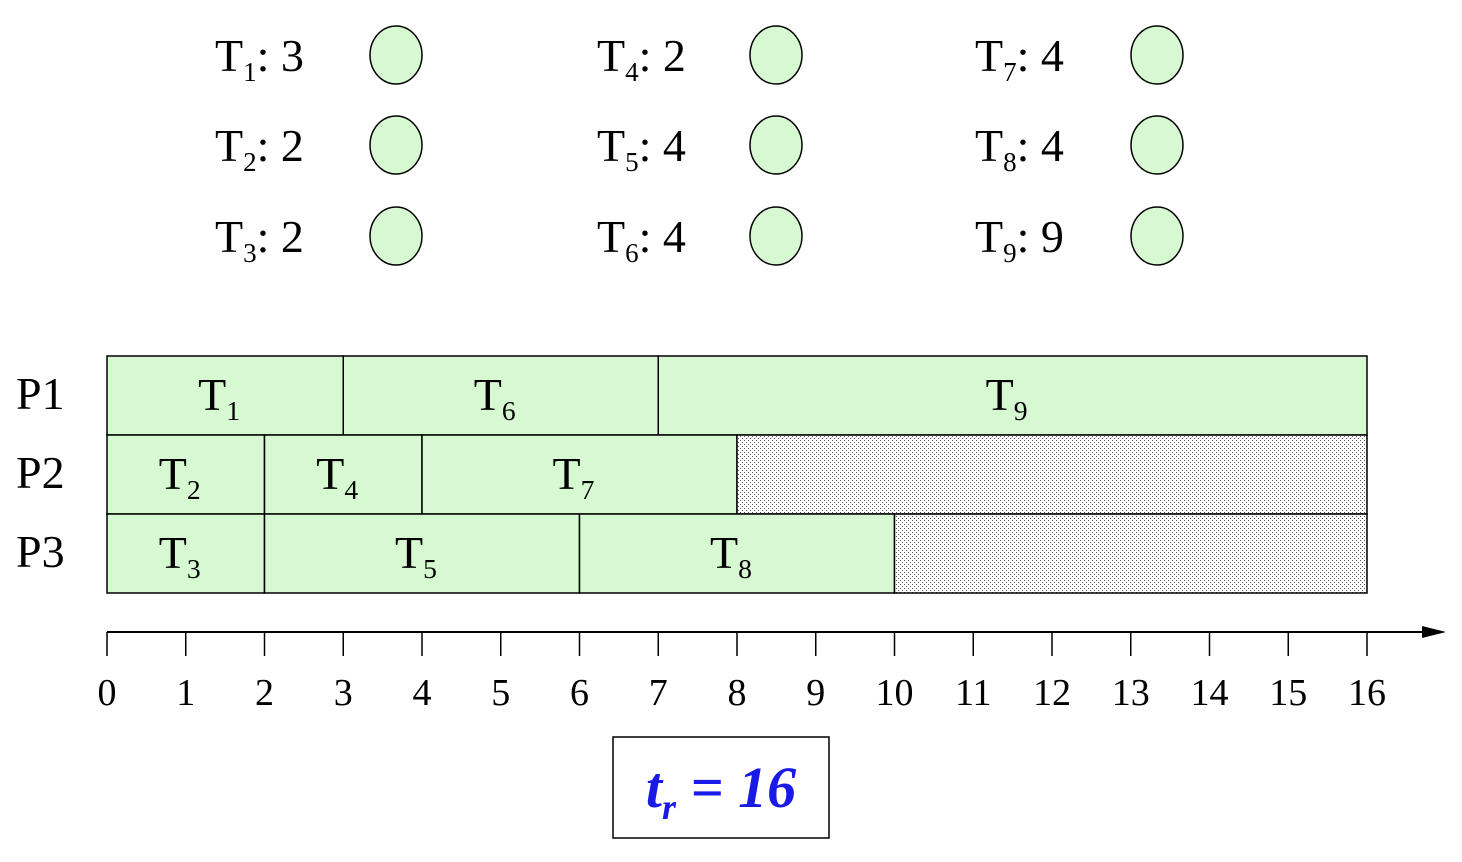 The image size is (1462, 862). I want to click on axis-tick-label: 2, so click(264, 693).